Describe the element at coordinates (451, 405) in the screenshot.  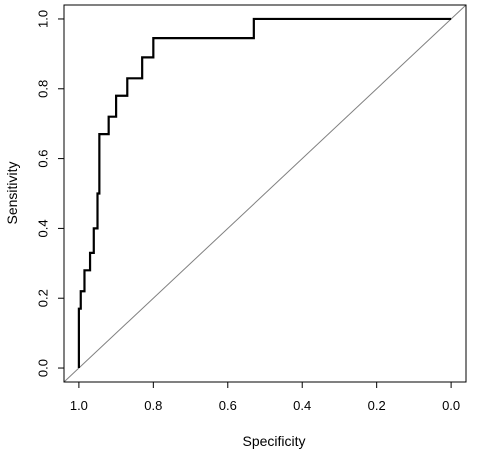
I see `x-tick-label: 0.0` at that location.